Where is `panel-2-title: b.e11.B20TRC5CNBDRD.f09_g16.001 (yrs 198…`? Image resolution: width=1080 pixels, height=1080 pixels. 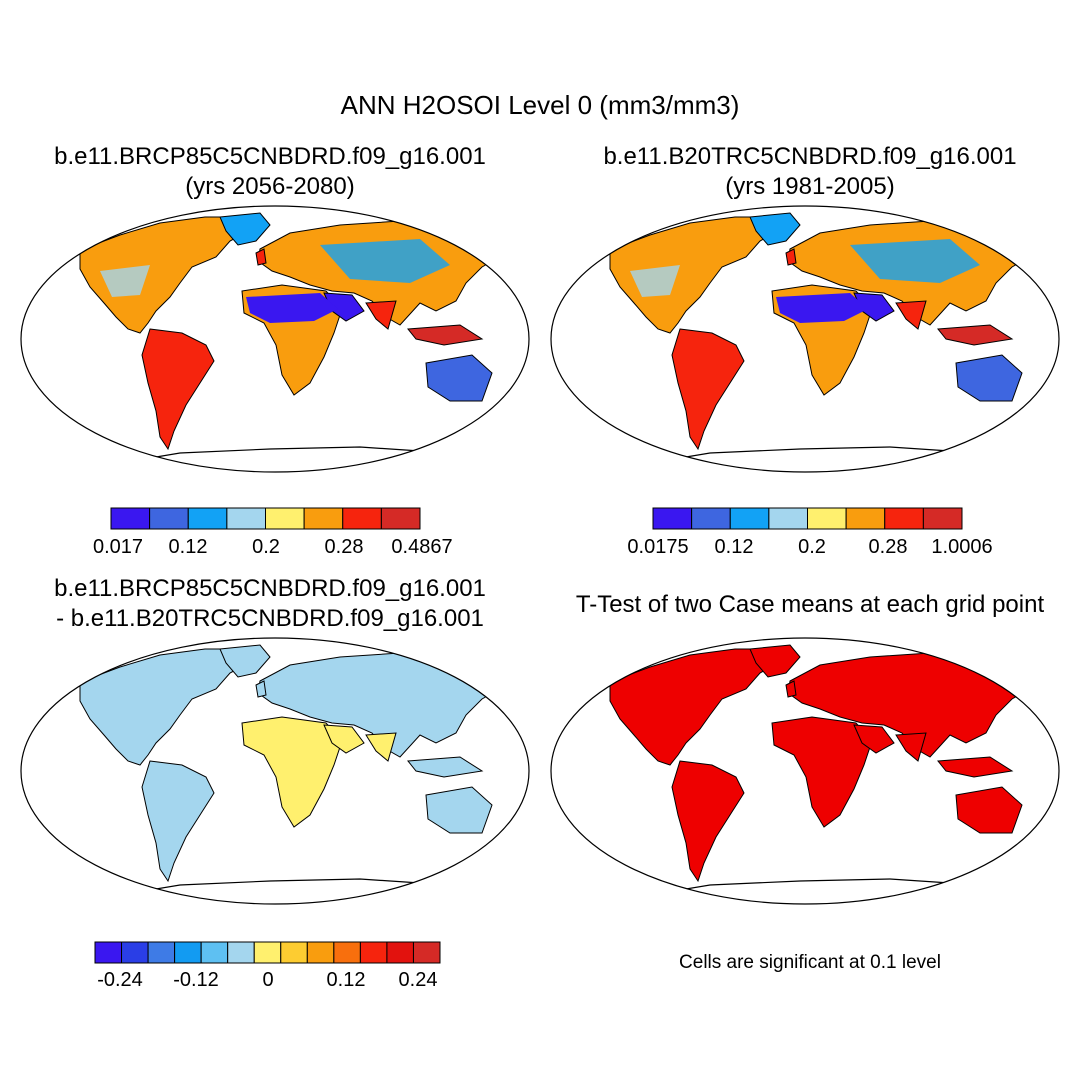 panel-2-title: b.e11.B20TRC5CNBDRD.f09_g16.001 (yrs 198… is located at coordinates (810, 172).